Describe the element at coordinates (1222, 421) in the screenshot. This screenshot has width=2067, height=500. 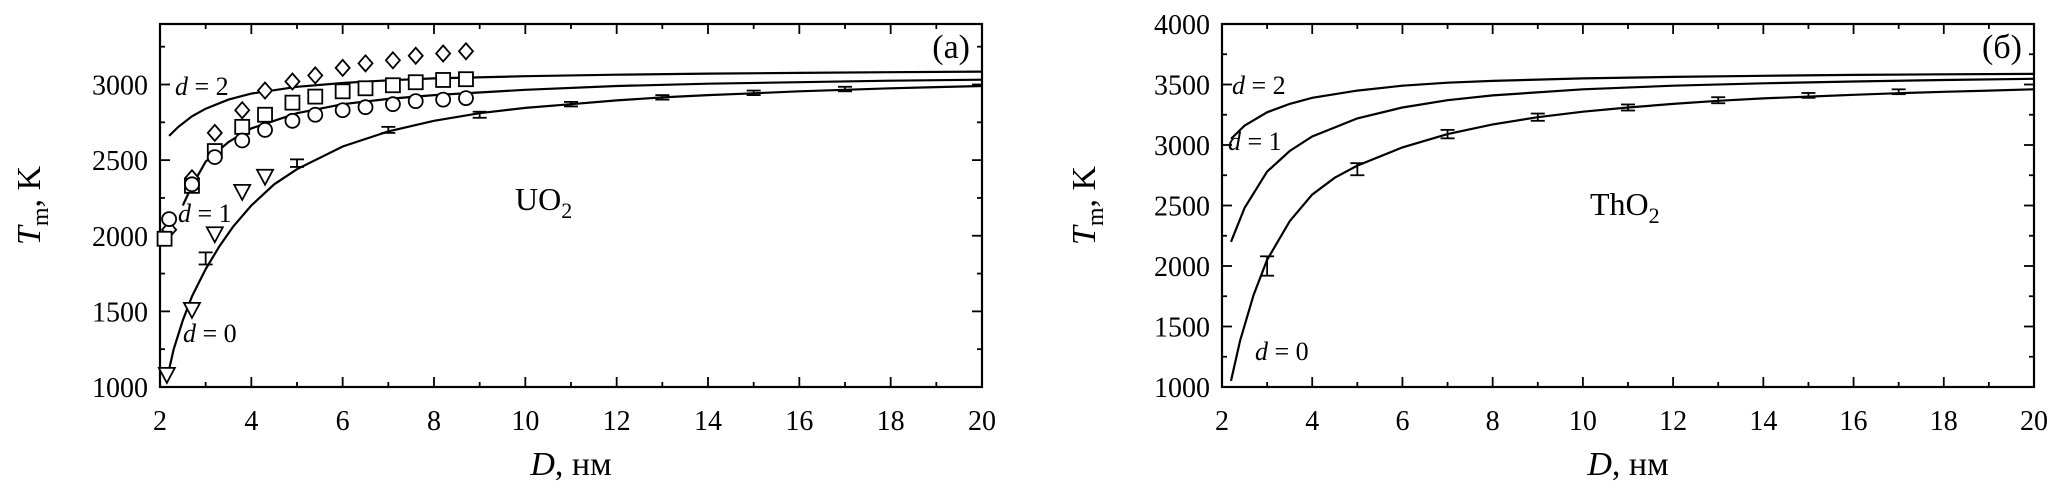
I see `x-tick-label-b: 2` at that location.